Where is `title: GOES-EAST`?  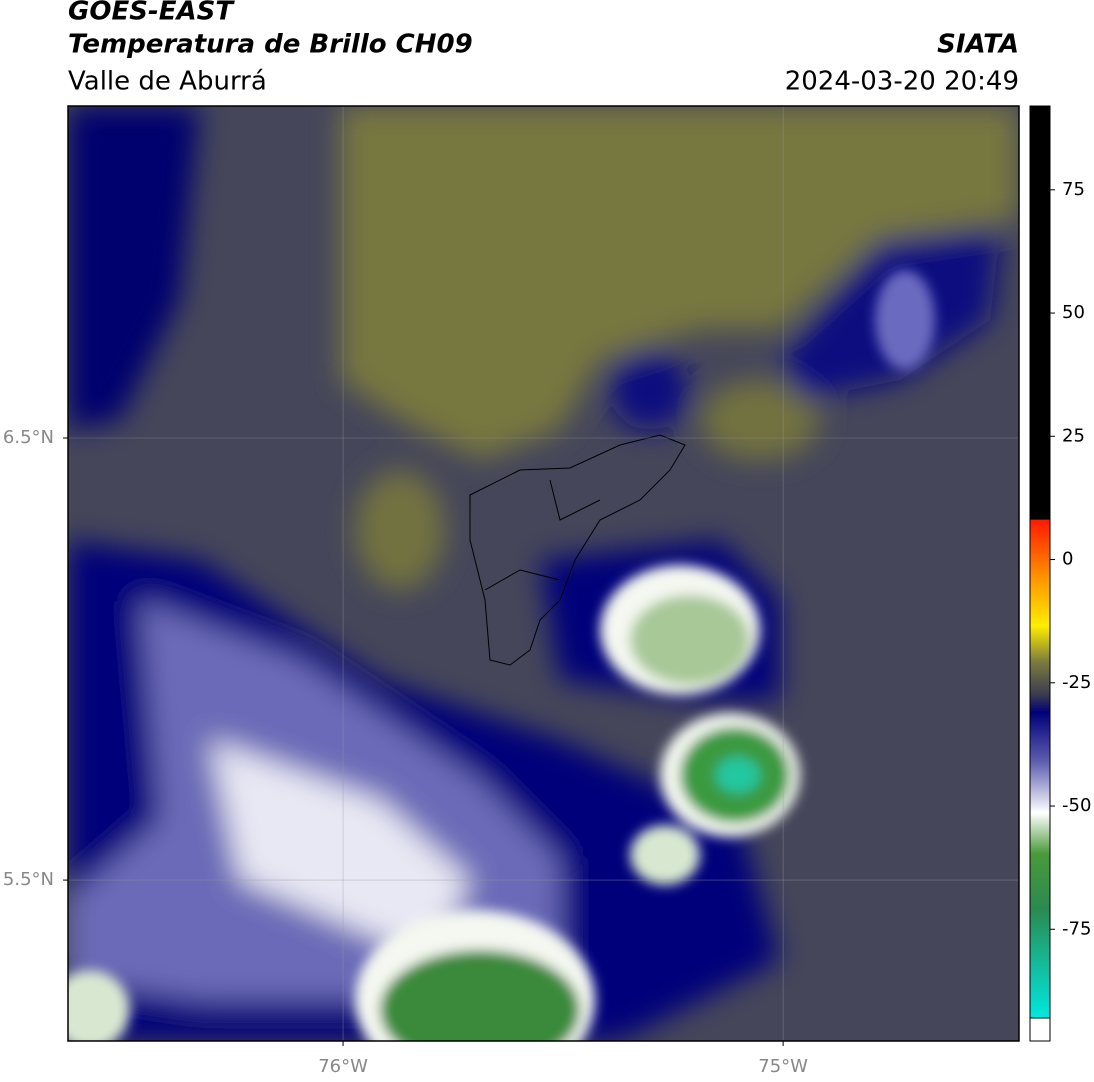
title: GOES-EAST is located at coordinates (151, 13).